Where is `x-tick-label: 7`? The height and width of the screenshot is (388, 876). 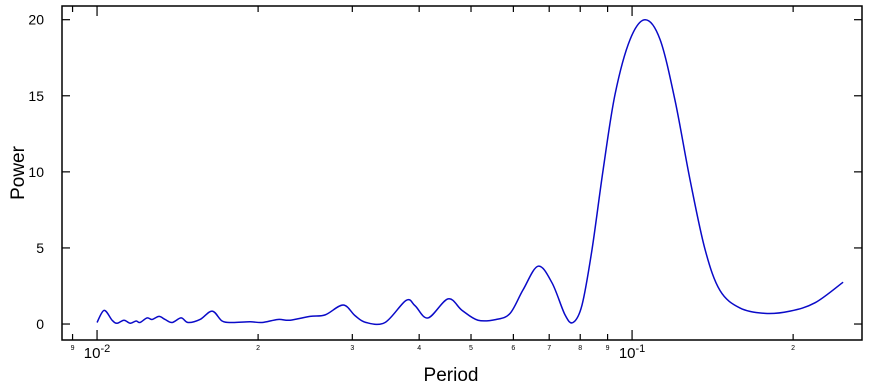 x-tick-label: 7 is located at coordinates (549, 348).